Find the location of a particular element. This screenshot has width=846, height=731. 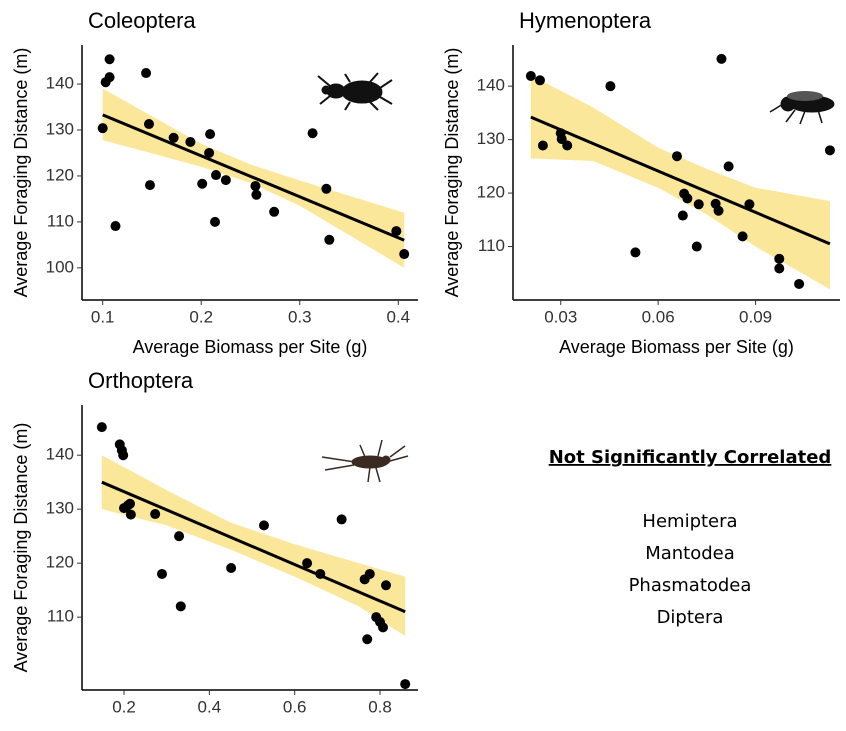

fly-icon is located at coordinates (802, 108).